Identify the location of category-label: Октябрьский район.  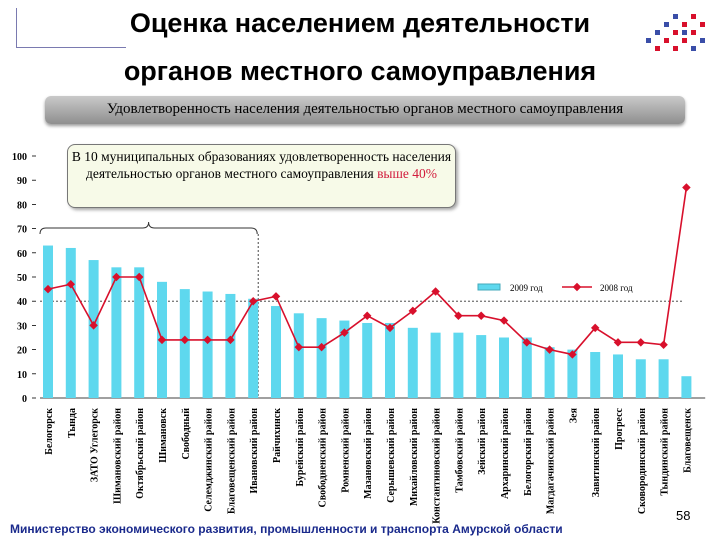
(140, 453).